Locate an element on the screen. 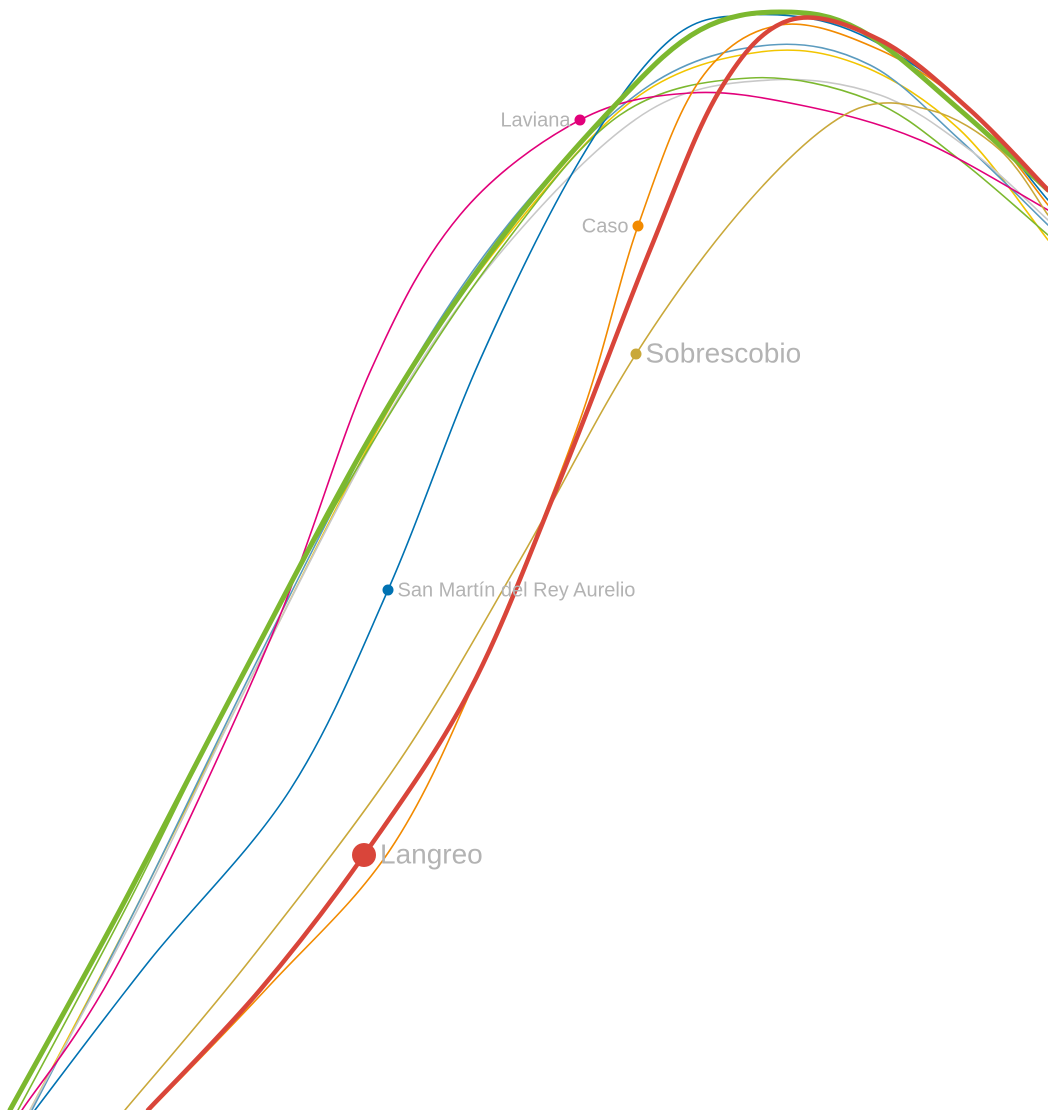 This screenshot has width=1048, height=1110. series-marker-laviana is located at coordinates (580, 120).